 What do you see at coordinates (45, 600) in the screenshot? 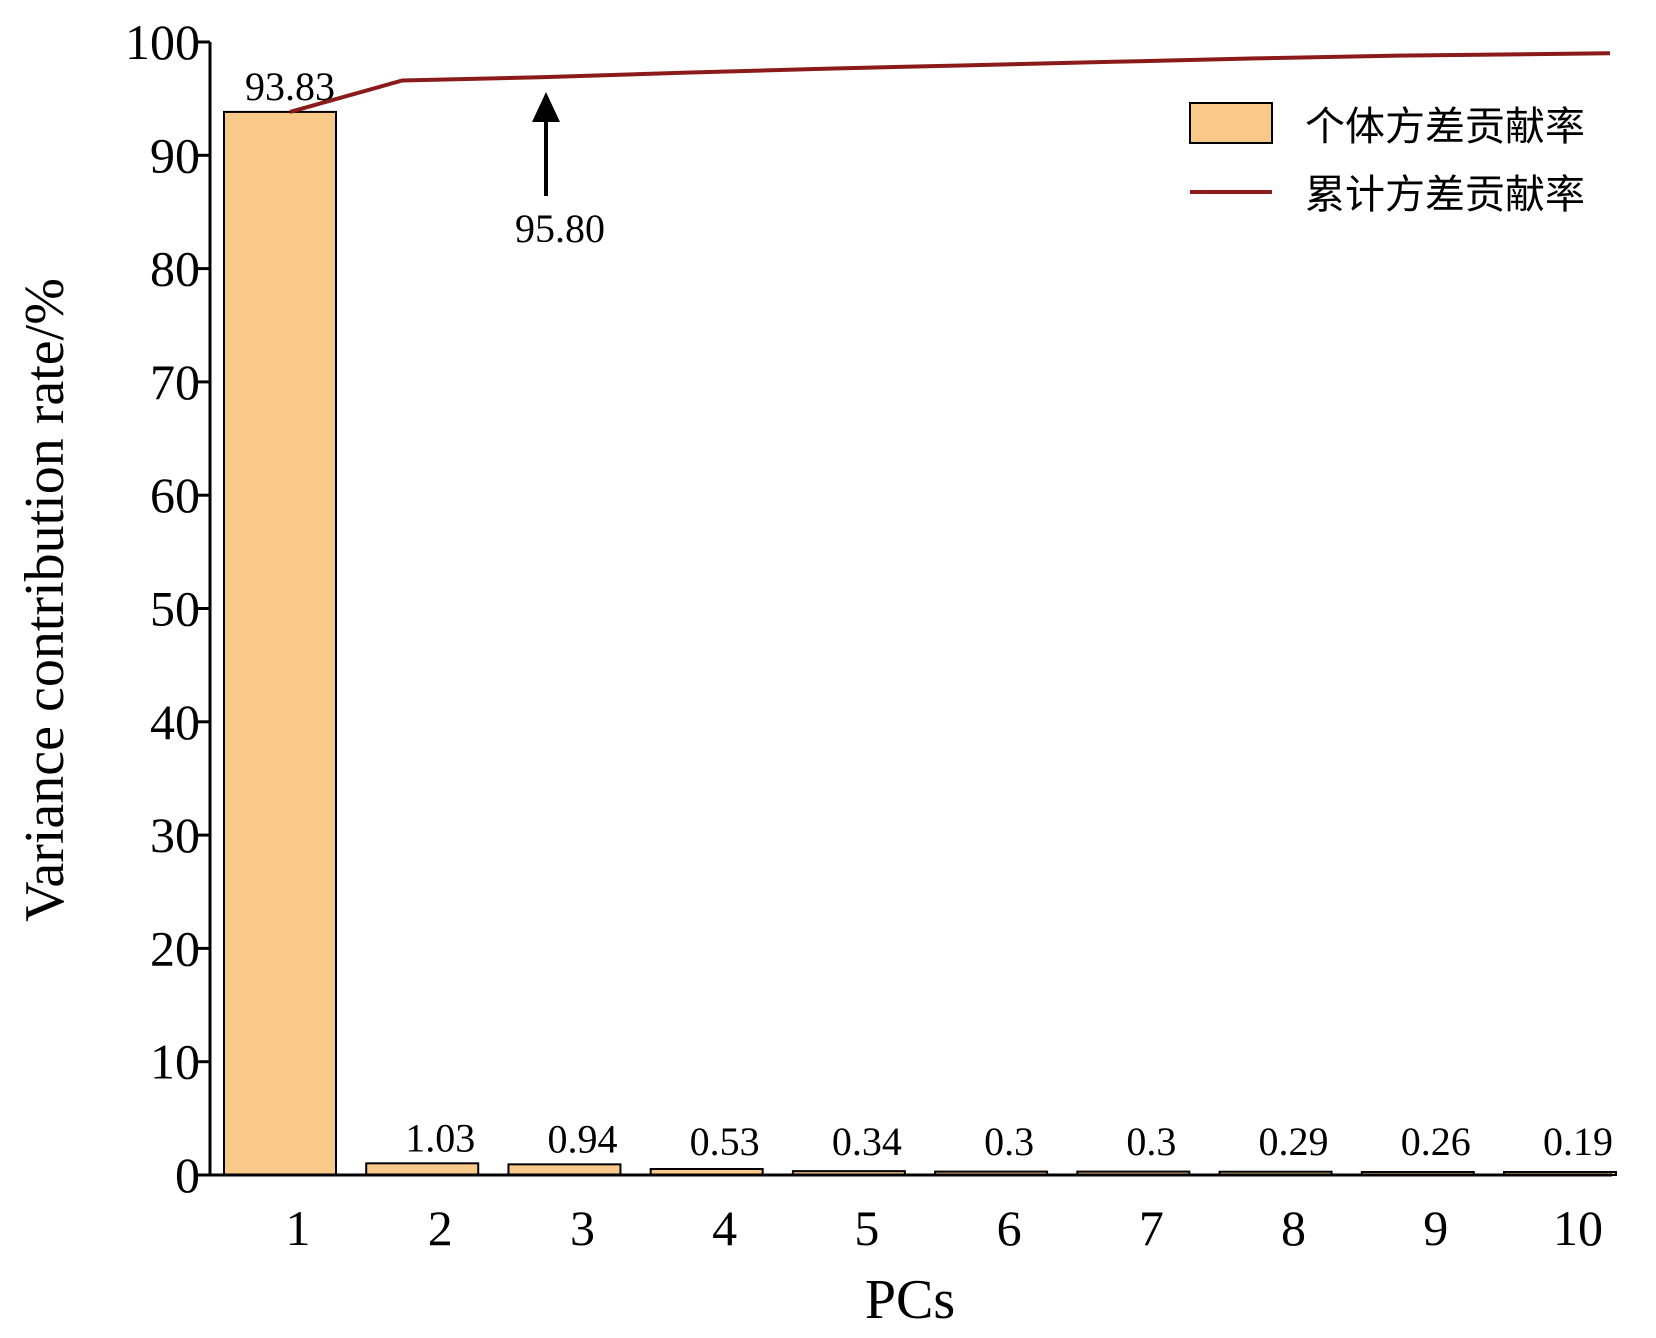
I see `y-axis-title: Variance contribution rate/%` at bounding box center [45, 600].